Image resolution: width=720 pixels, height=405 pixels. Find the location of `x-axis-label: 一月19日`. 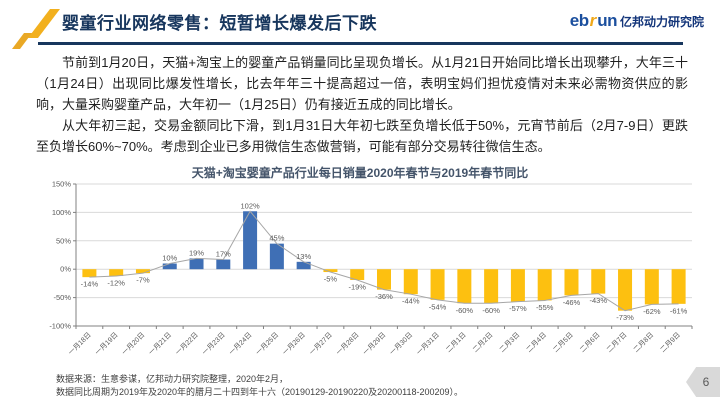

x-axis-label: 一月19日 is located at coordinates (107, 344).